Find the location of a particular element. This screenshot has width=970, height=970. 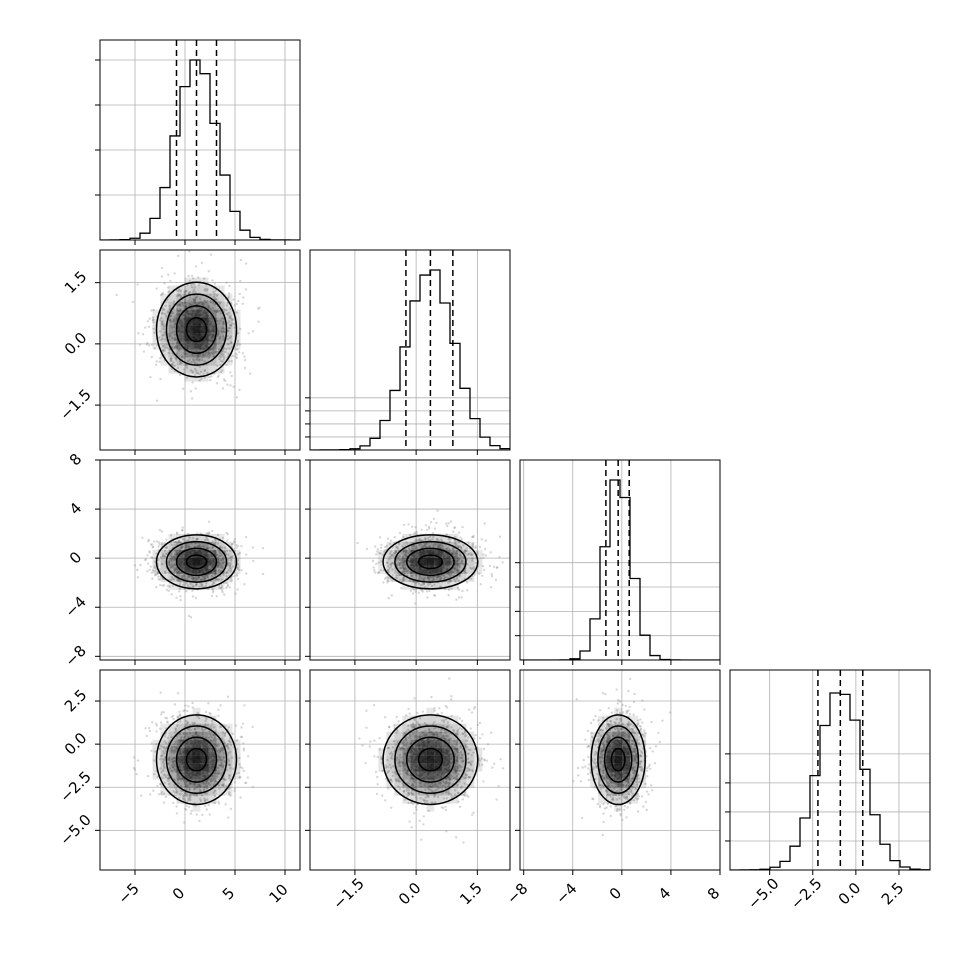

y-tick-label: −4 is located at coordinates (75, 607).